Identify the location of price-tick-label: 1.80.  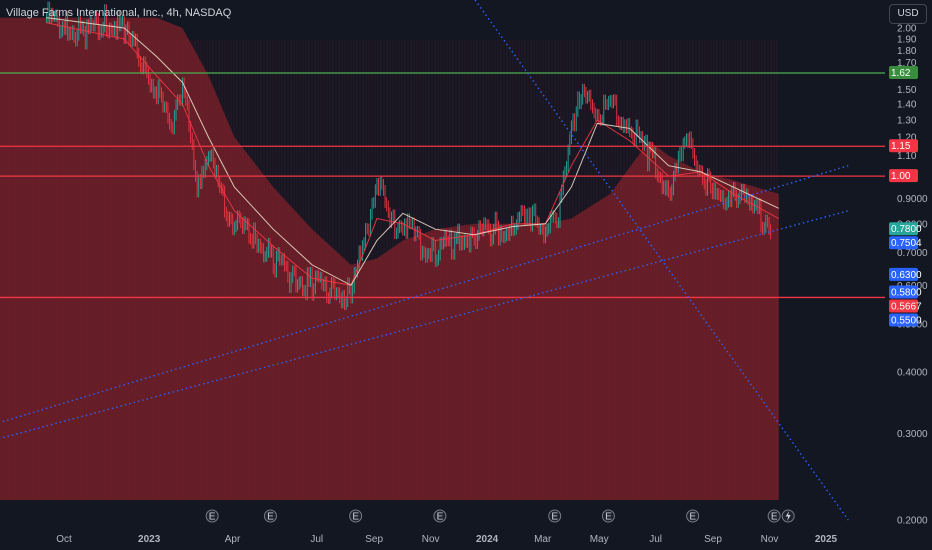
(907, 51).